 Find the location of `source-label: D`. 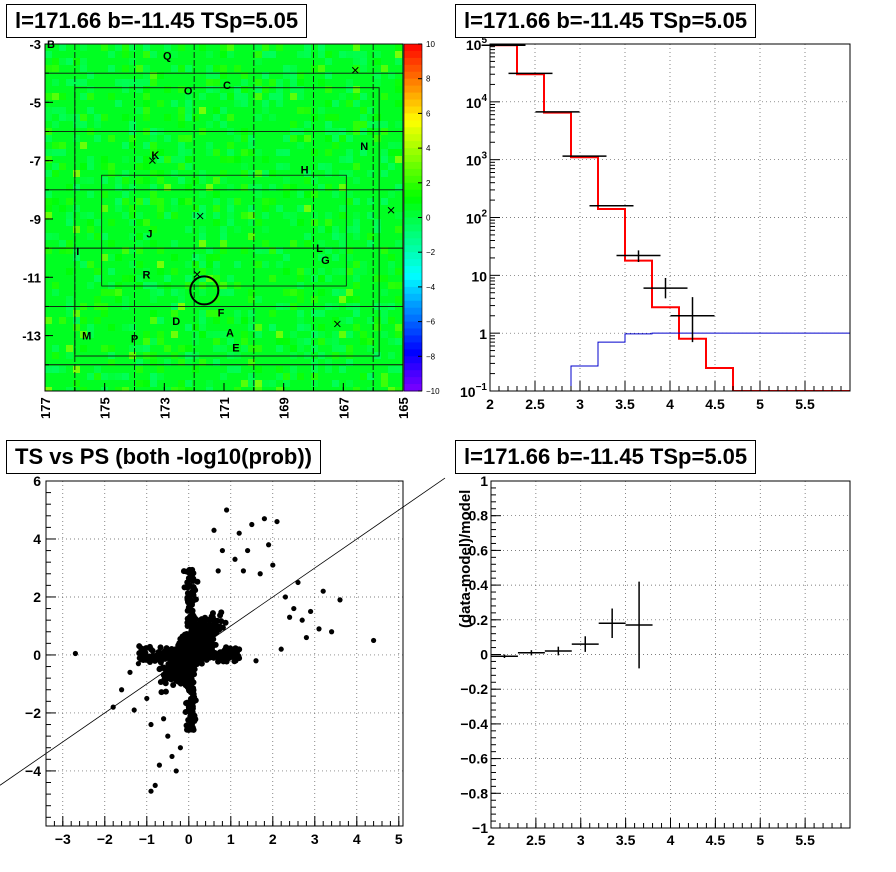

source-label: D is located at coordinates (176, 322).